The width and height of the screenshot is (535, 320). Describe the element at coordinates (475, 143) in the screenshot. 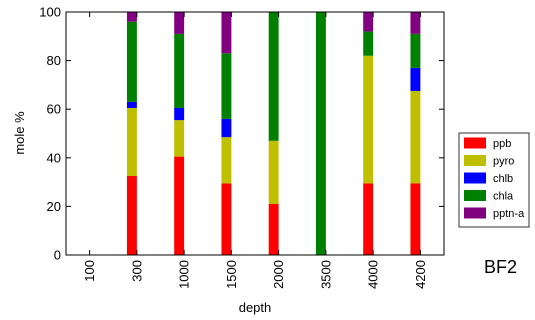

I see `legend-swatch-ppb` at that location.